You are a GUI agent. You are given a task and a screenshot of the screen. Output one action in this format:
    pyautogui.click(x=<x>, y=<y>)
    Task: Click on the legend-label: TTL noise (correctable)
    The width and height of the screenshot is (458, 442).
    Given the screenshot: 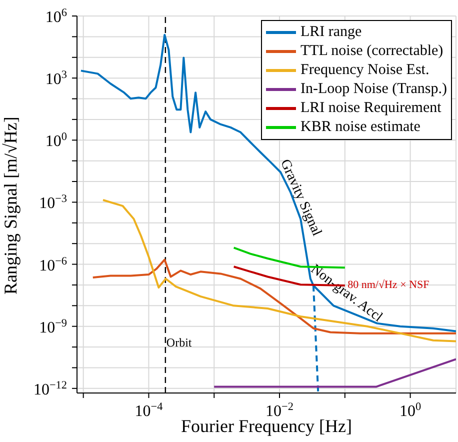 What is the action you would take?
    pyautogui.click(x=372, y=51)
    